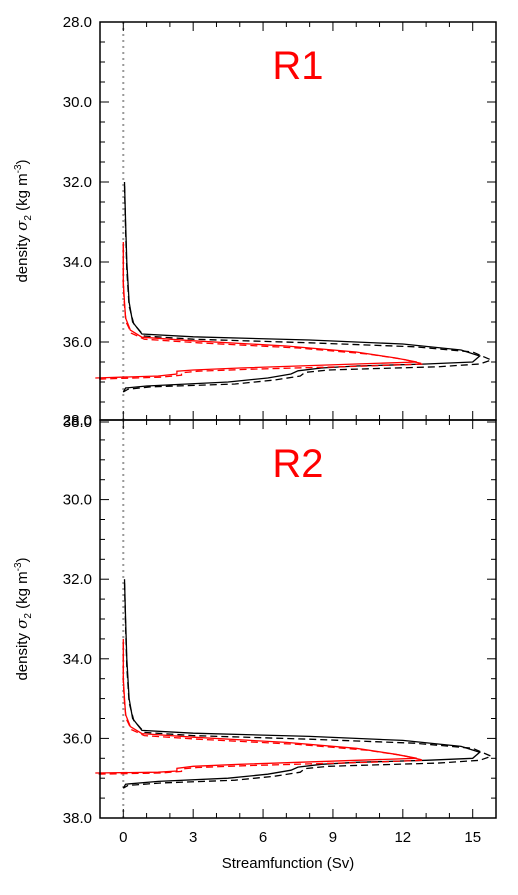  Describe the element at coordinates (263, 837) in the screenshot. I see `x-tick-label: 6` at that location.